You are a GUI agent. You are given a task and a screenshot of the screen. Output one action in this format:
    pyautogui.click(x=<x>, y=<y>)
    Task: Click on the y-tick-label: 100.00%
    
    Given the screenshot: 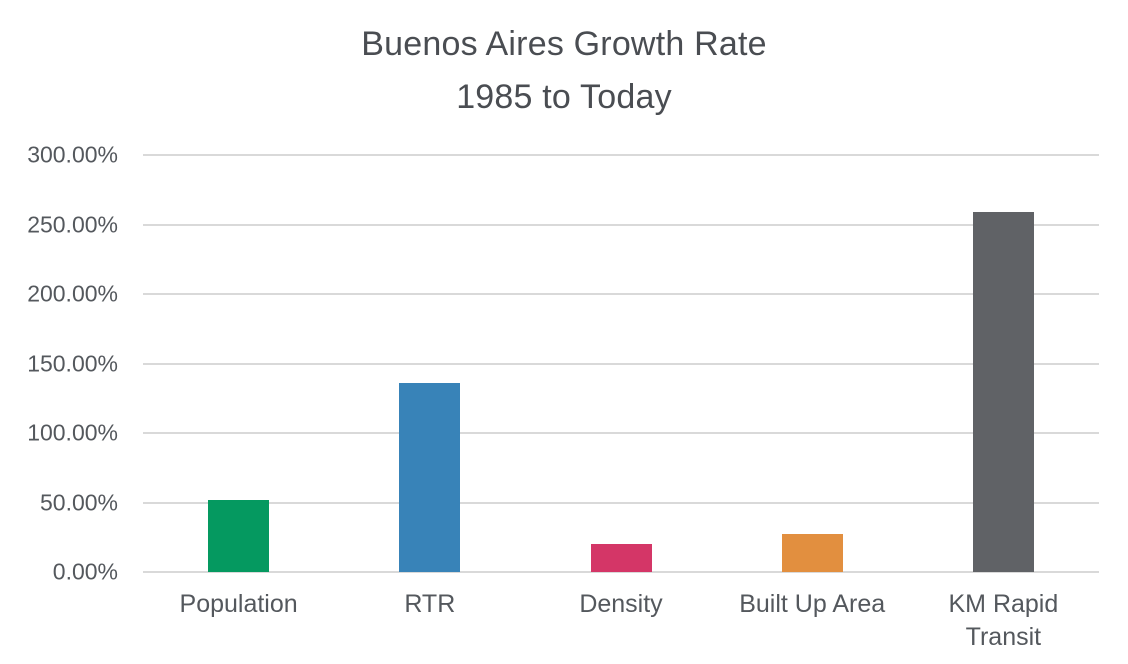 What is the action you would take?
    pyautogui.click(x=72, y=432)
    